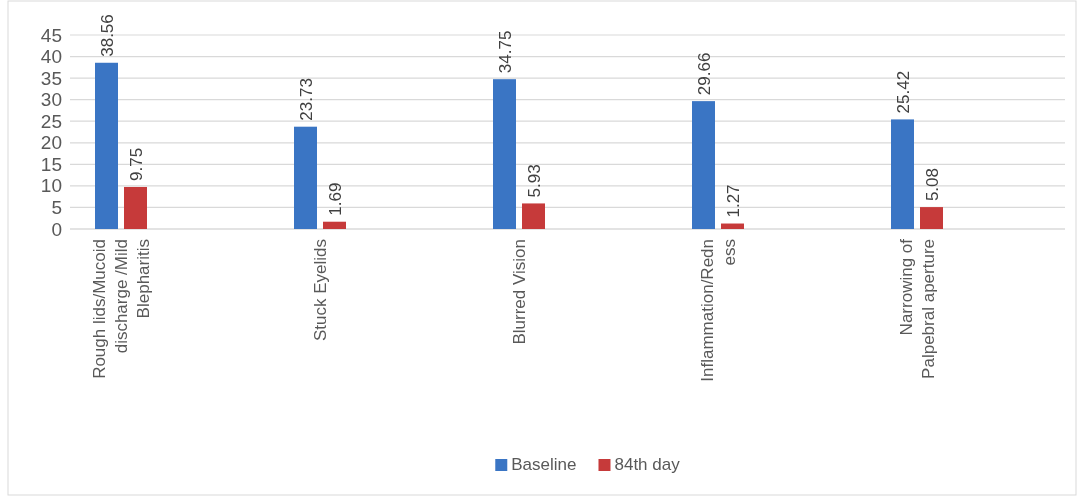  I want to click on data-label: 5.93, so click(534, 181).